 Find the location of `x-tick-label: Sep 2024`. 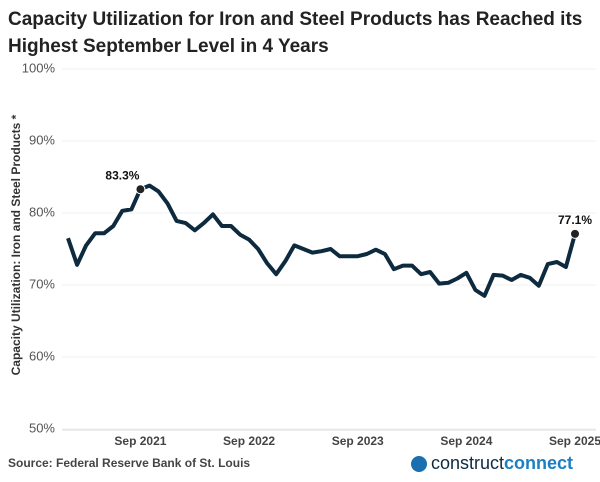

x-tick-label: Sep 2024 is located at coordinates (466, 441).